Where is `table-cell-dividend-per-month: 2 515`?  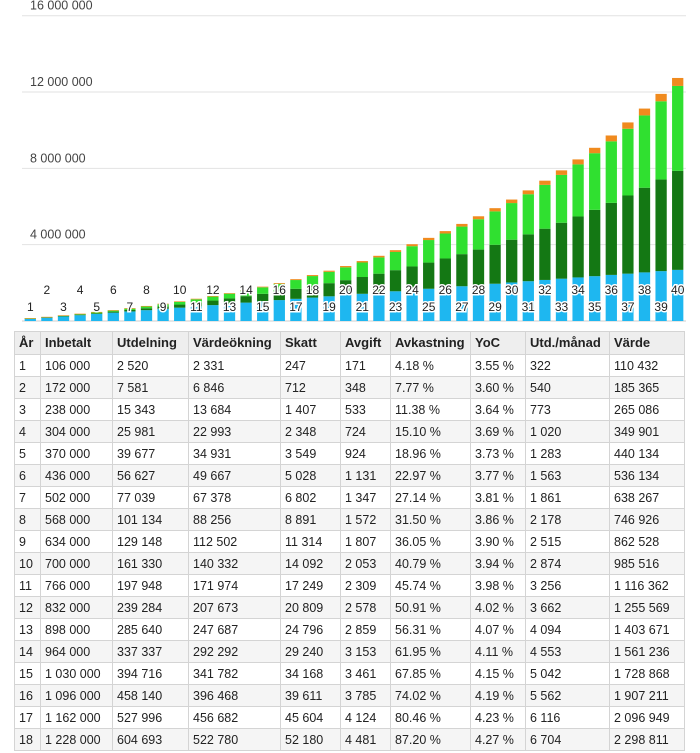 table-cell-dividend-per-month: 2 515 is located at coordinates (567, 541).